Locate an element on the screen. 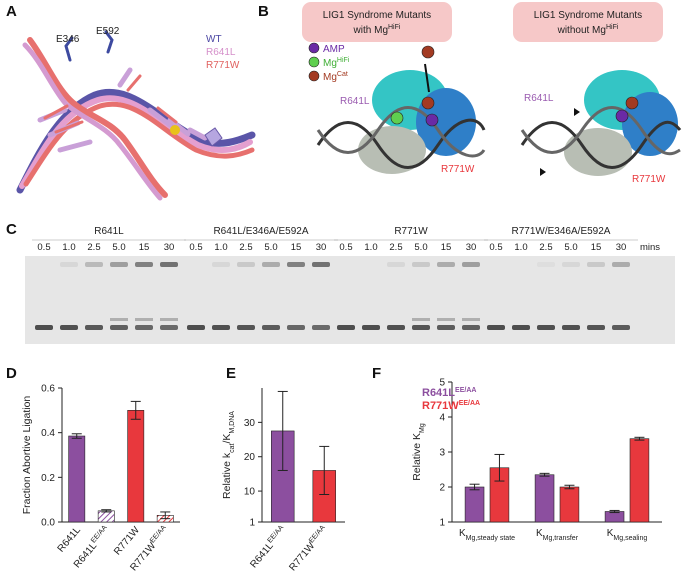  box-title-sup: HiFi is located at coordinates (394, 27).